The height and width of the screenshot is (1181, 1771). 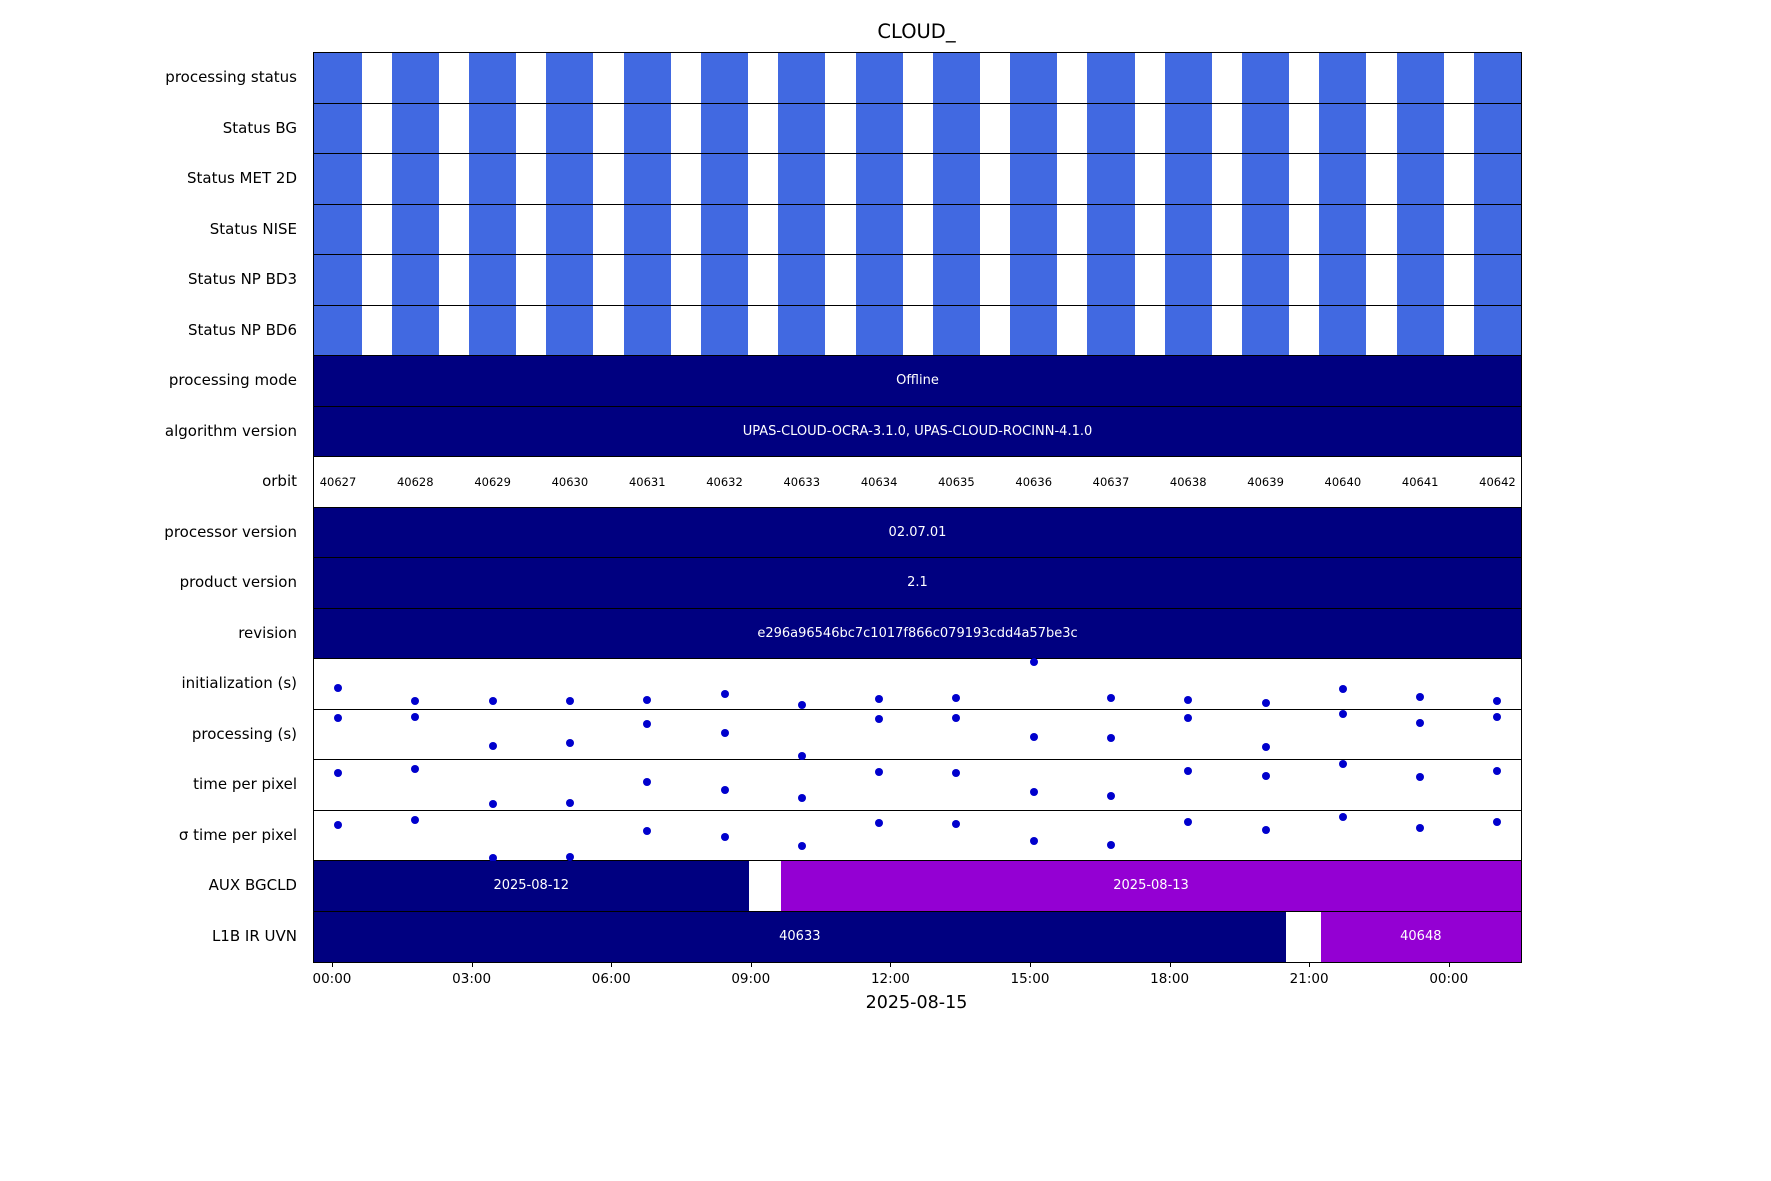 I want to click on orbit-number: 40633, so click(x=802, y=481).